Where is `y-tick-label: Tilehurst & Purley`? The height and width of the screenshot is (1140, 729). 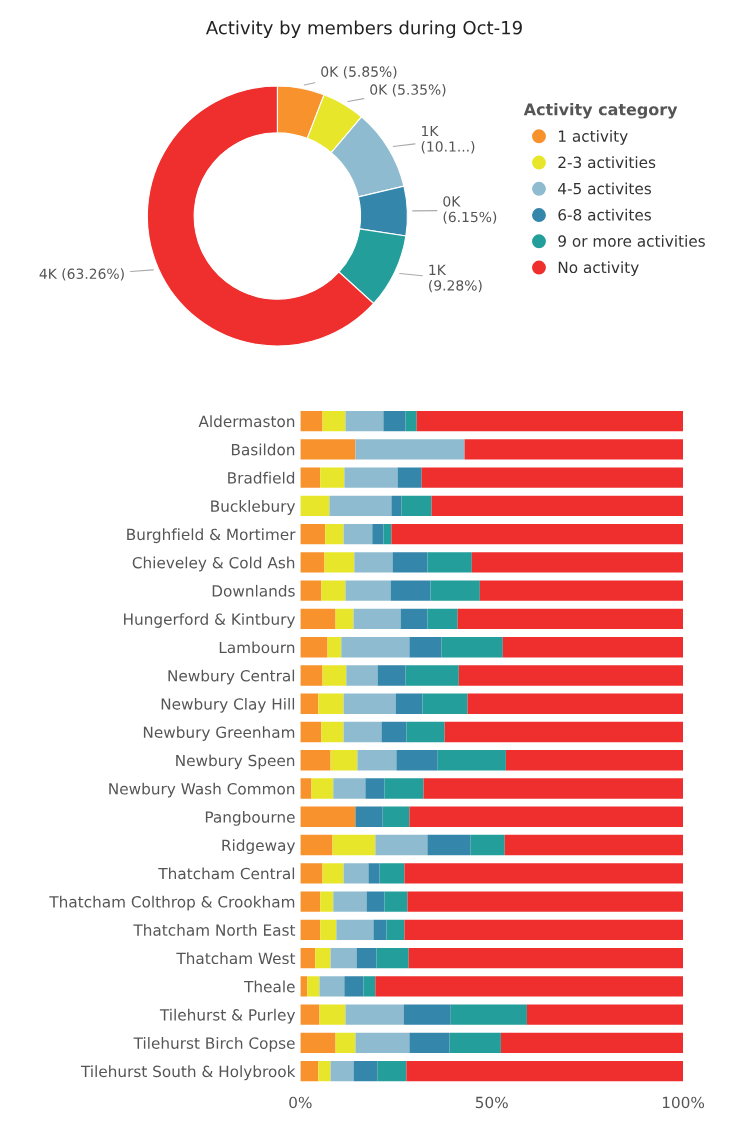 y-tick-label: Tilehurst & Purley is located at coordinates (227, 1016).